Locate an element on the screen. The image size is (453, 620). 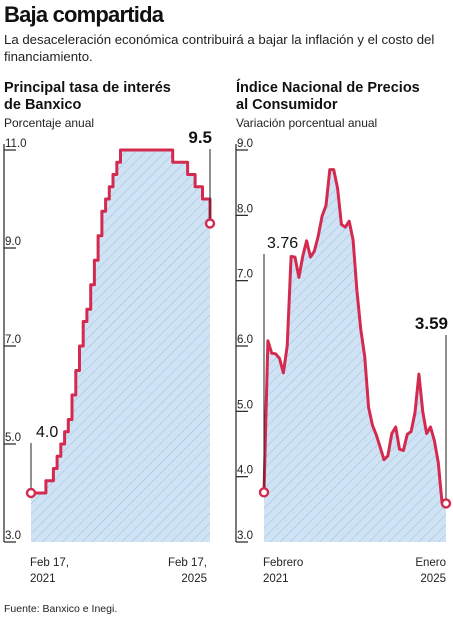
right-panel-title: Índice Nacional de Precios al Consumidor is located at coordinates (328, 97).